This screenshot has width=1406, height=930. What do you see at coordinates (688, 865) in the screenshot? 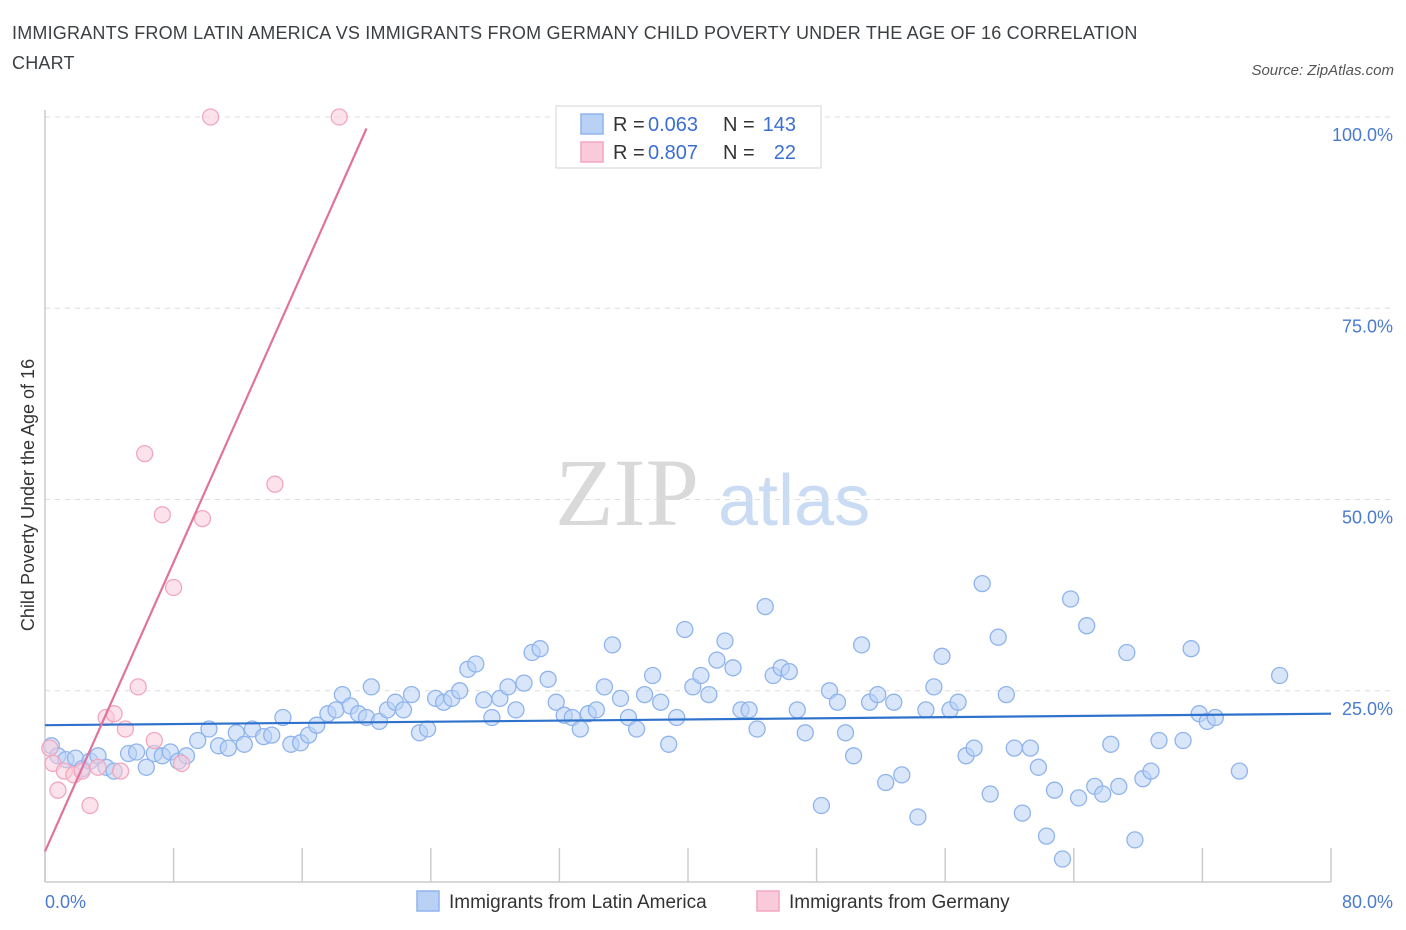
I see `x-axis-ticks` at bounding box center [688, 865].